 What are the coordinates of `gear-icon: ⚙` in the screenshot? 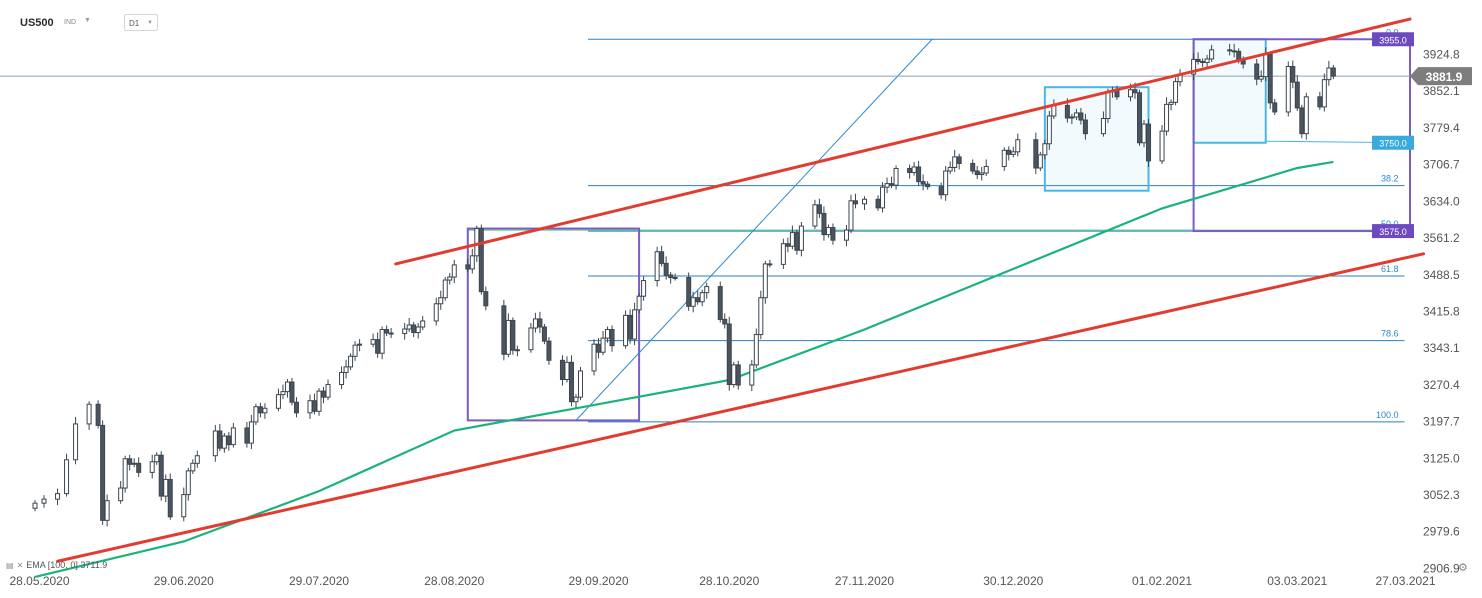 It's located at (1463, 568).